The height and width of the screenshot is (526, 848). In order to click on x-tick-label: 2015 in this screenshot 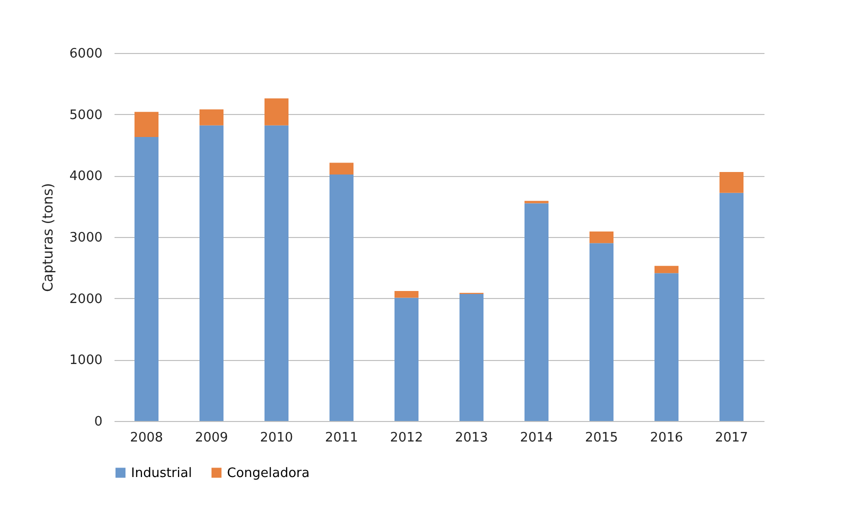, I will do `click(601, 438)`.